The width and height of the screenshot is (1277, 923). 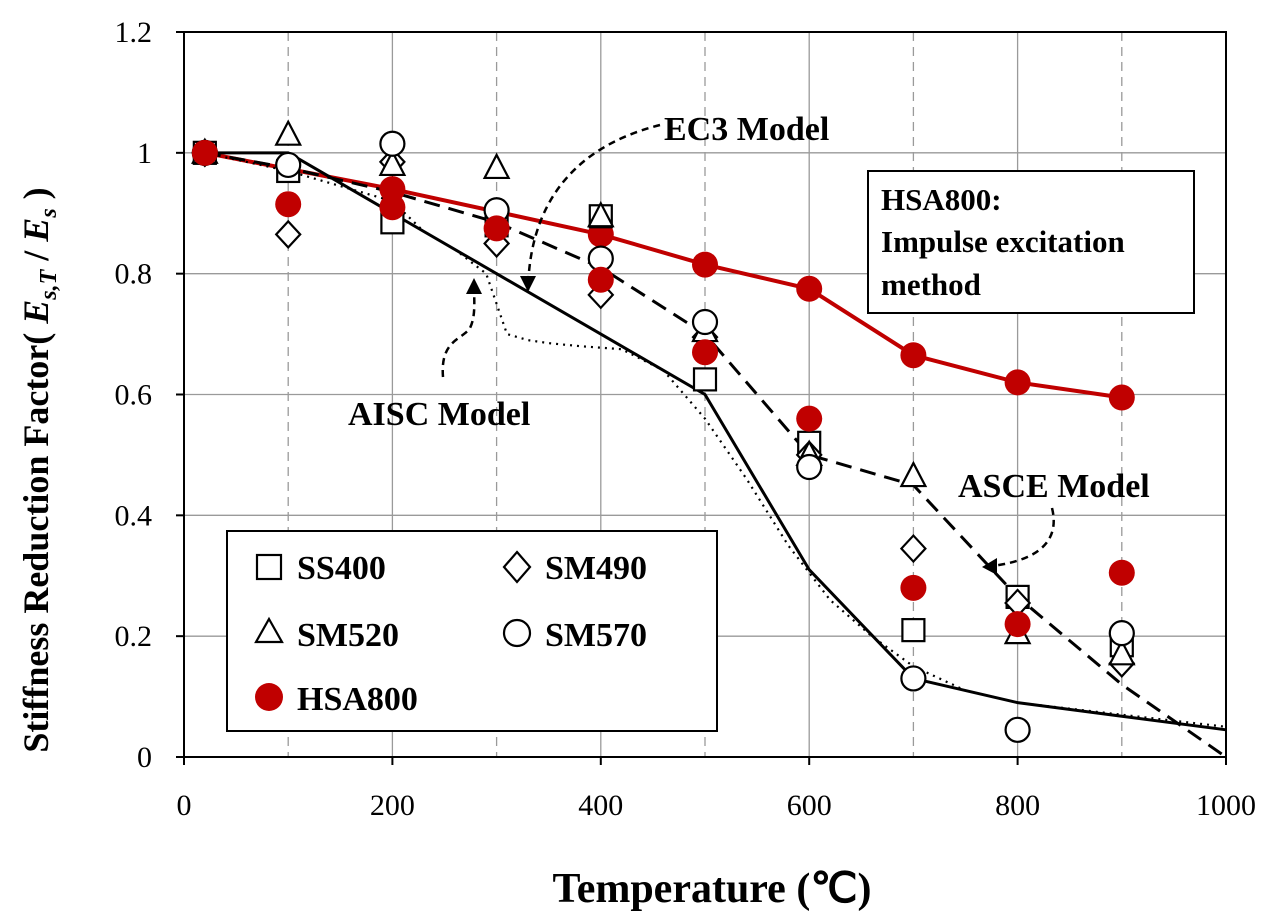 What do you see at coordinates (348, 635) in the screenshot?
I see `legend-label-sm520: SM520` at bounding box center [348, 635].